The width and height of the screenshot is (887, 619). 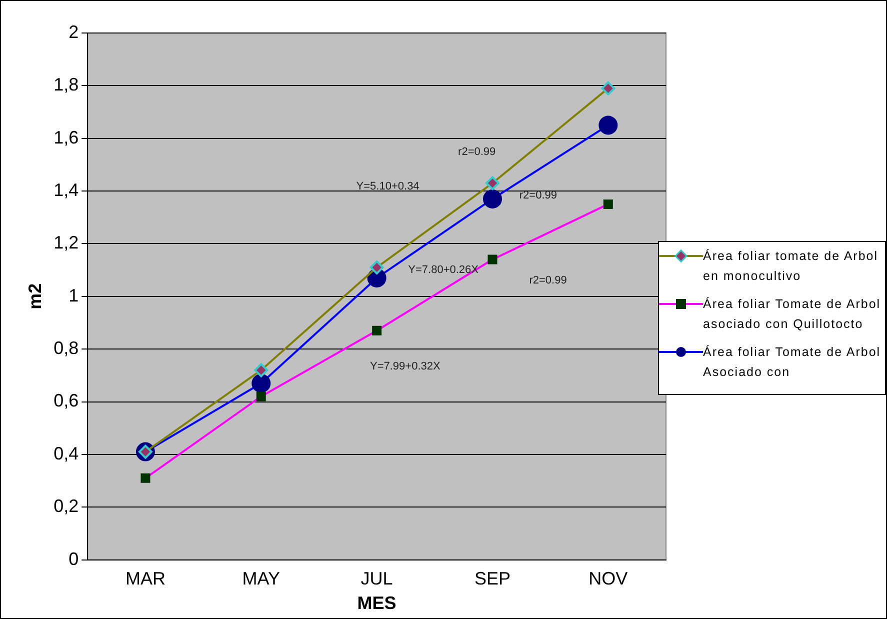 I want to click on legend-label: Área foliar Tomate de Arbol asociado con Quillotocto, so click(x=792, y=314).